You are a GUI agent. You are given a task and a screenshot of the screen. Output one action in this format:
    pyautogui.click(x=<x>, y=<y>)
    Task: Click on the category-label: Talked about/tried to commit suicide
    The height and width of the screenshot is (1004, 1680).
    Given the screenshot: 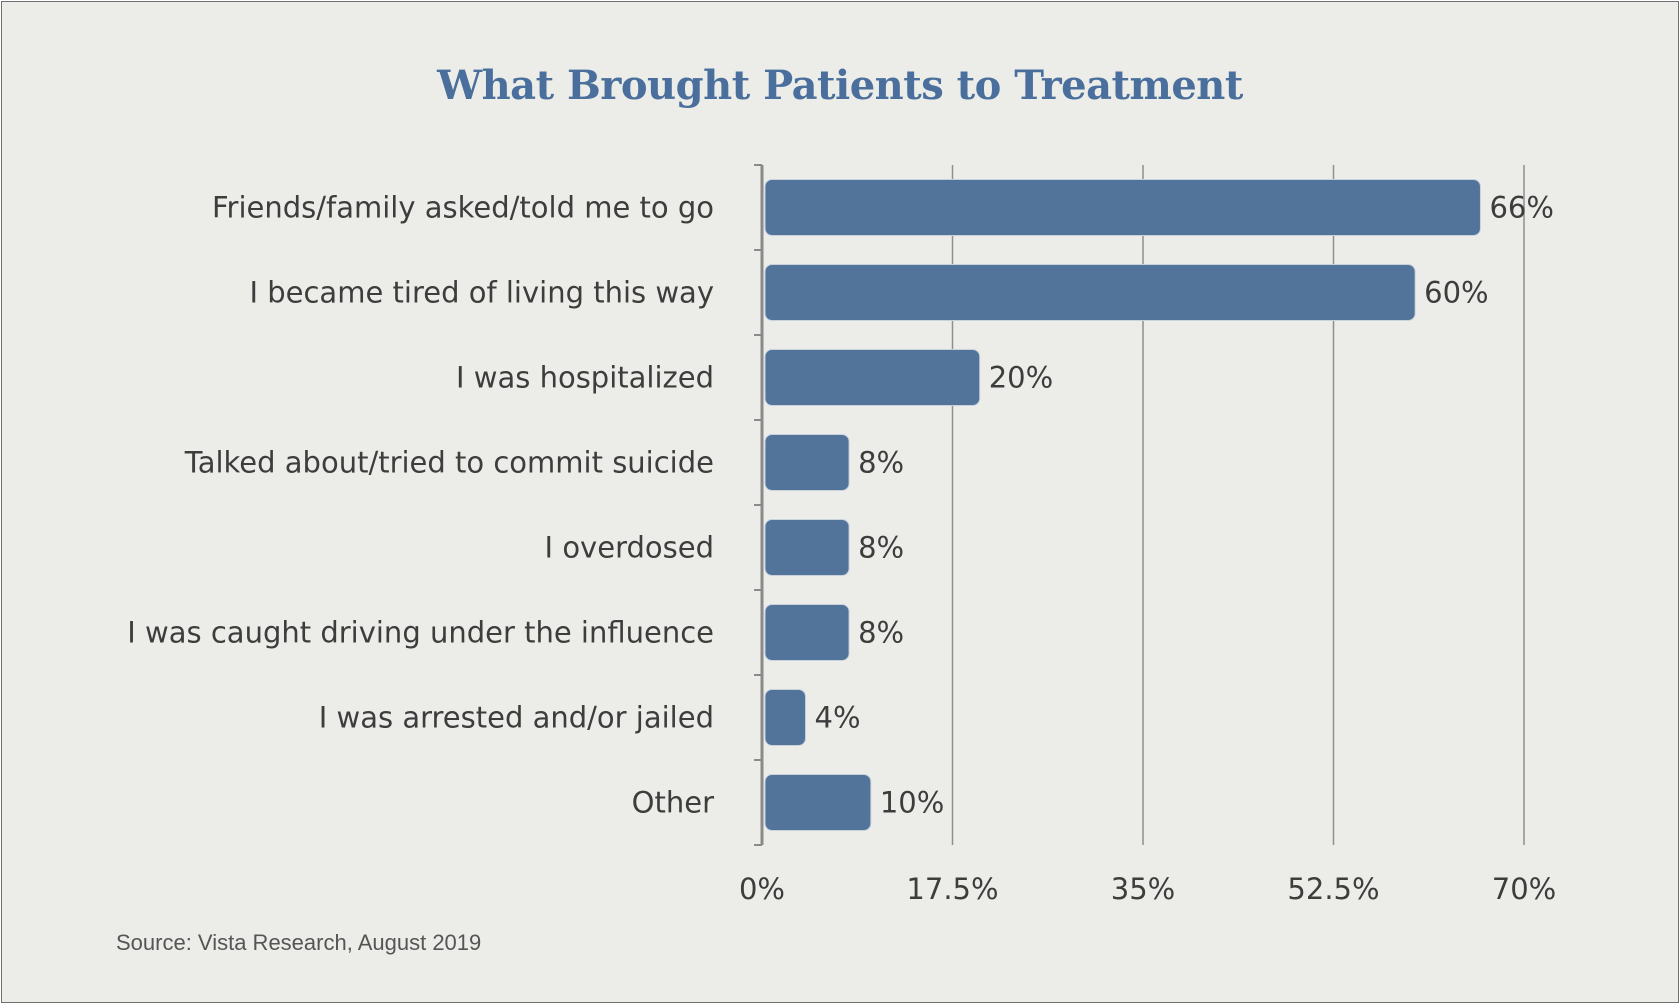 What is the action you would take?
    pyautogui.click(x=449, y=463)
    